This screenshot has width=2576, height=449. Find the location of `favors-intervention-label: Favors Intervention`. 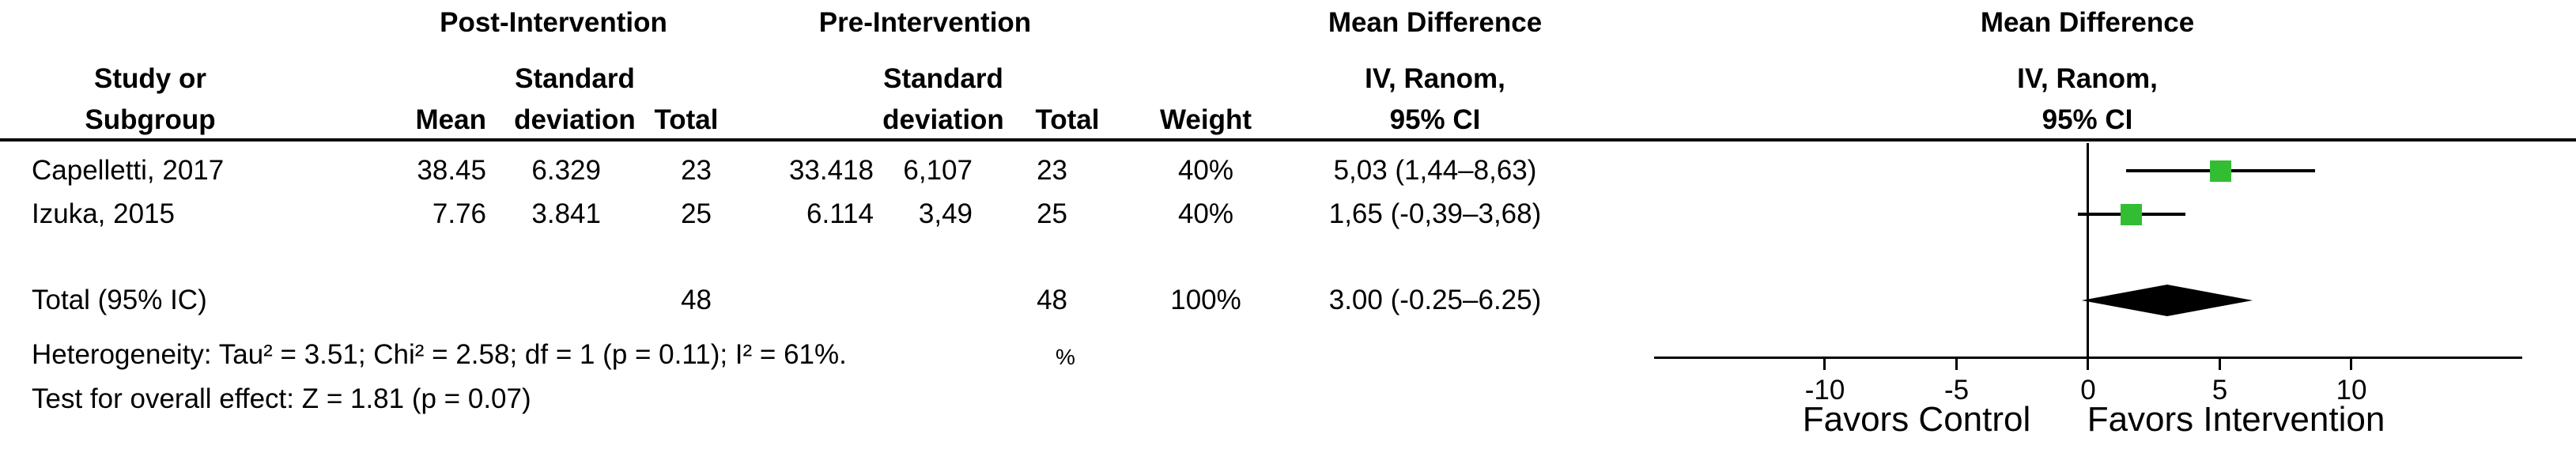

favors-intervention-label: Favors Intervention is located at coordinates (2236, 419).